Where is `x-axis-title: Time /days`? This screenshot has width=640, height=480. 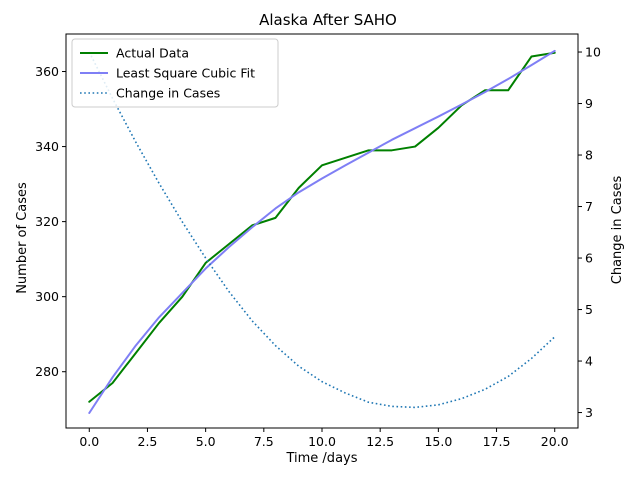
x-axis-title: Time /days is located at coordinates (321, 458).